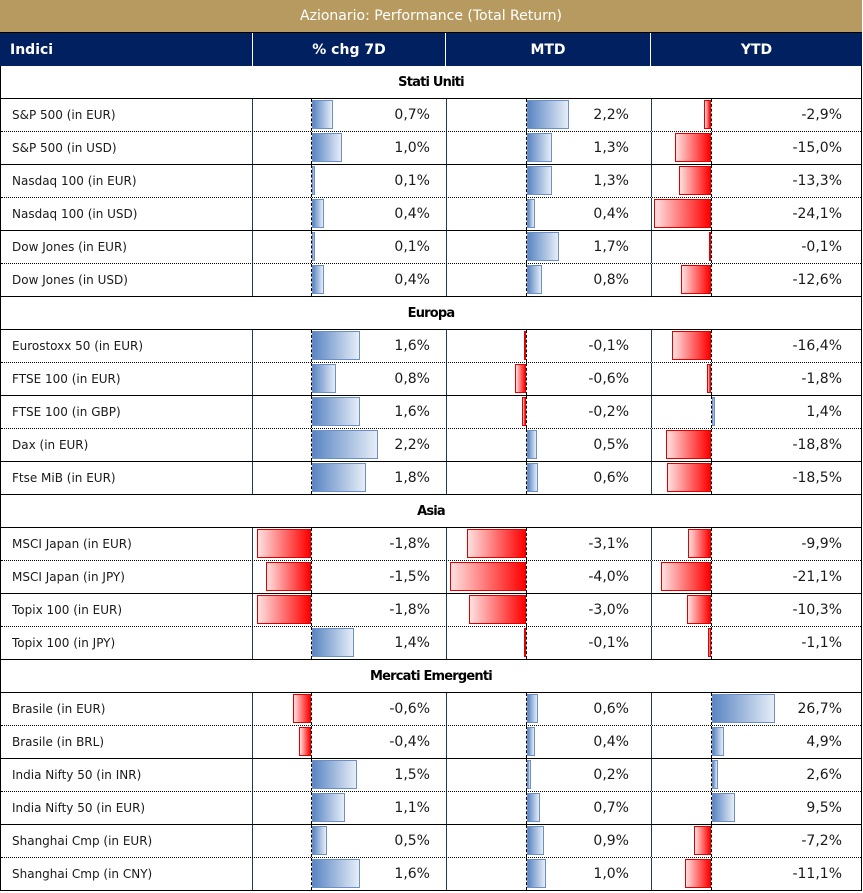 Image resolution: width=863 pixels, height=893 pixels. What do you see at coordinates (349, 544) in the screenshot?
I see `chg-7d-cell: -1,8%` at bounding box center [349, 544].